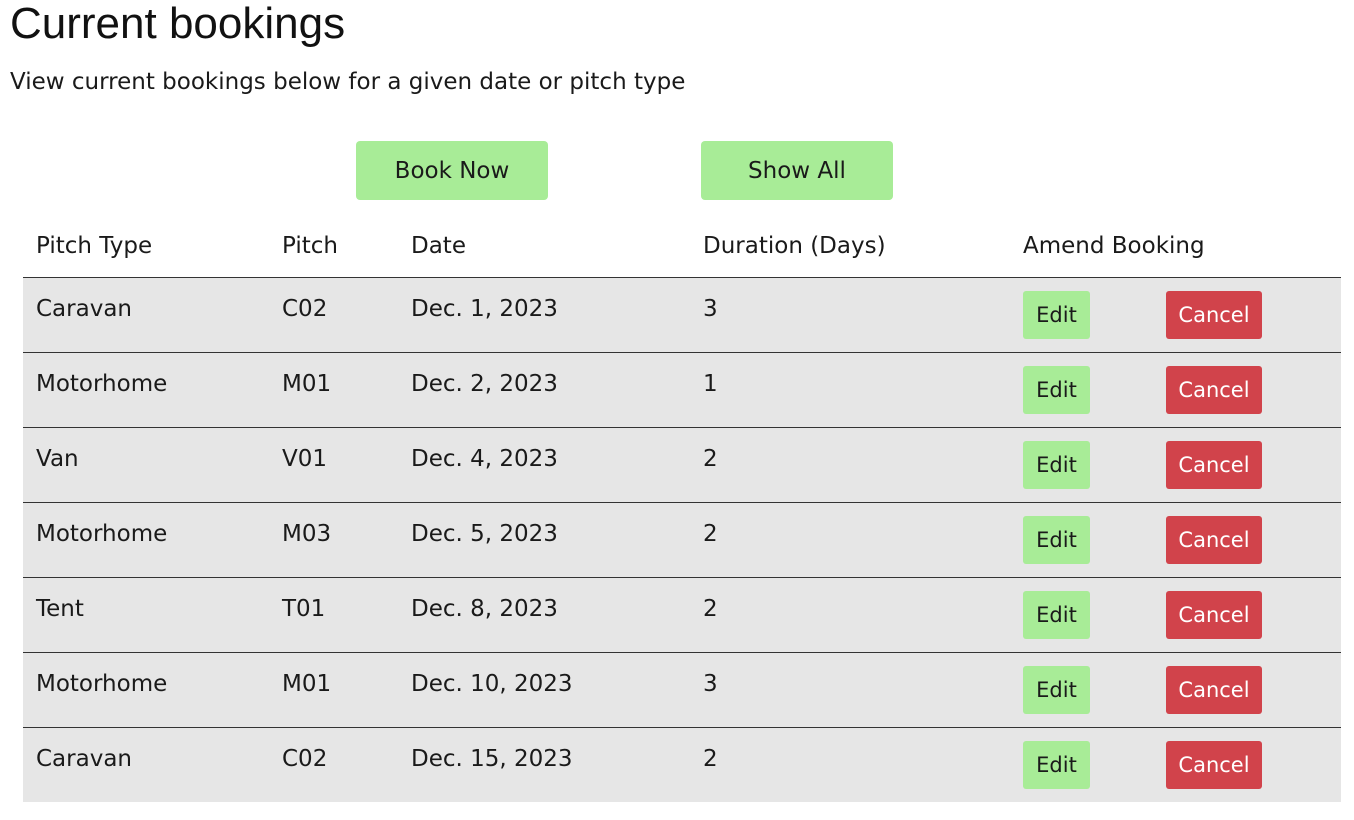  I want to click on table-row: Tent T01 Dec. 8, 2023 2 Edit Cancel, so click(682, 615).